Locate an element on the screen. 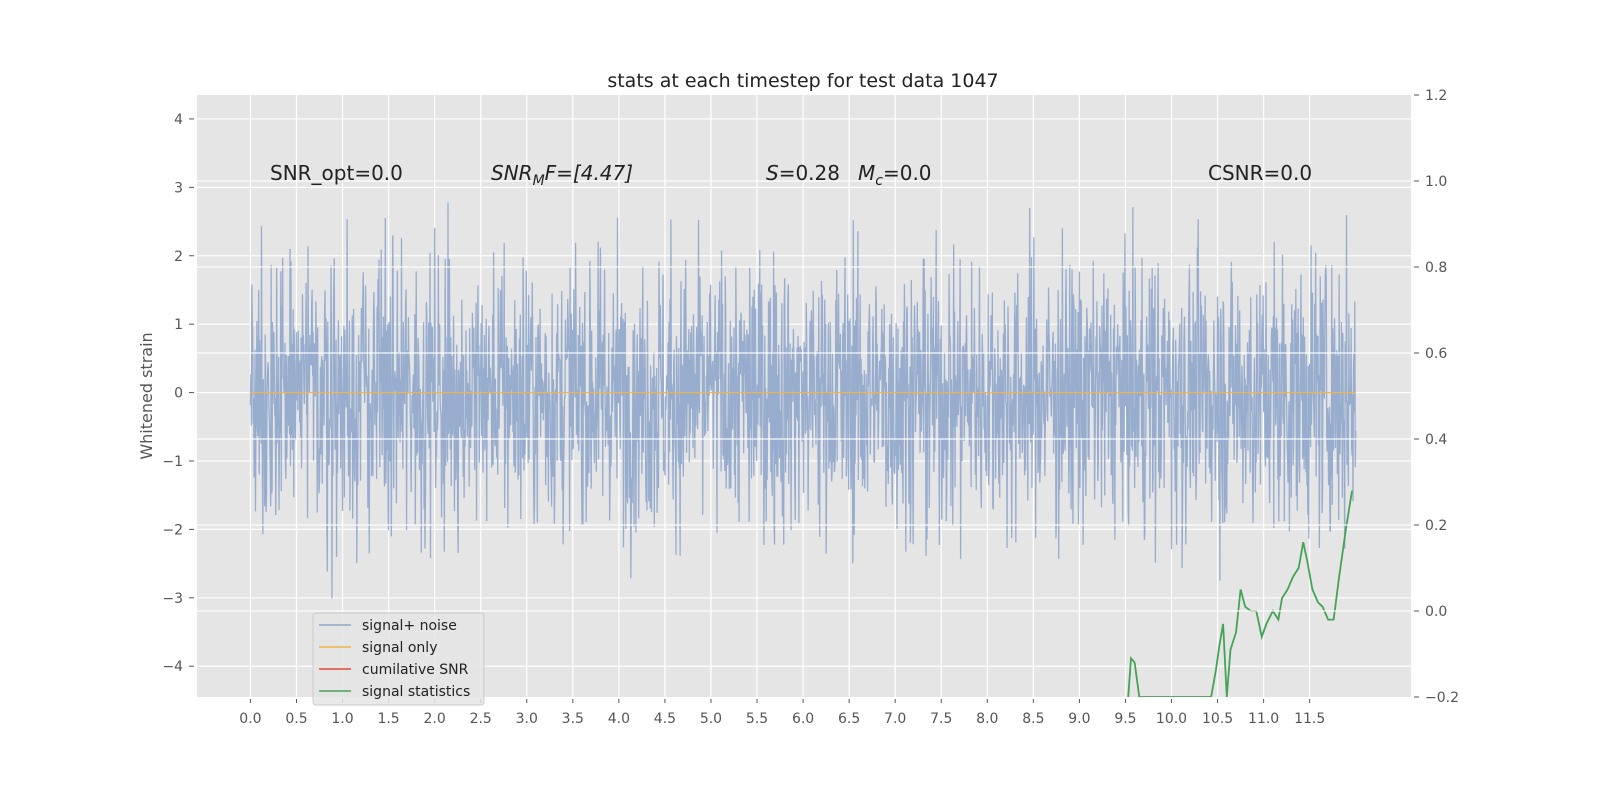 The height and width of the screenshot is (800, 1600). x-tick-label: 8.5 is located at coordinates (1033, 719).